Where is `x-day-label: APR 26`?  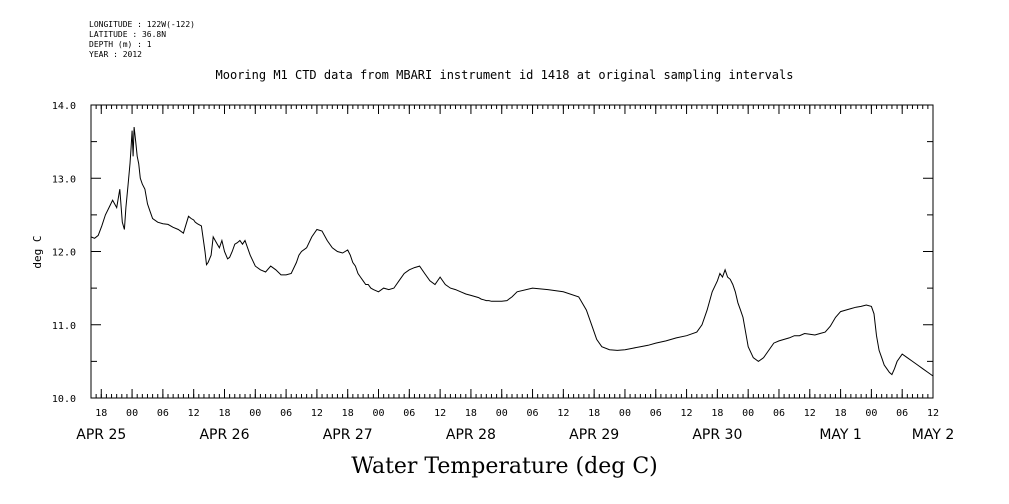
x-day-label: APR 26 is located at coordinates (224, 435).